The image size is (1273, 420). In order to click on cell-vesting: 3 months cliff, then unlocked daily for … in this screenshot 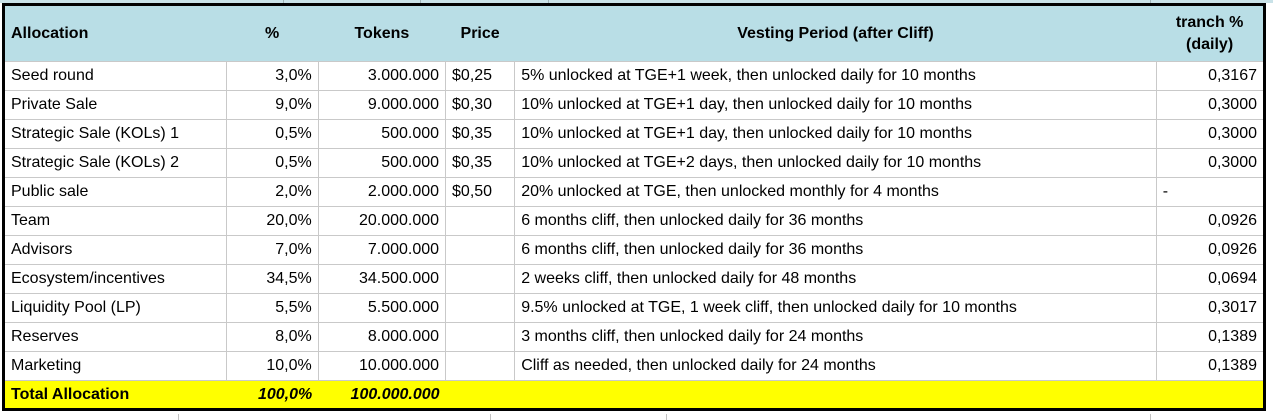, I will do `click(835, 337)`.